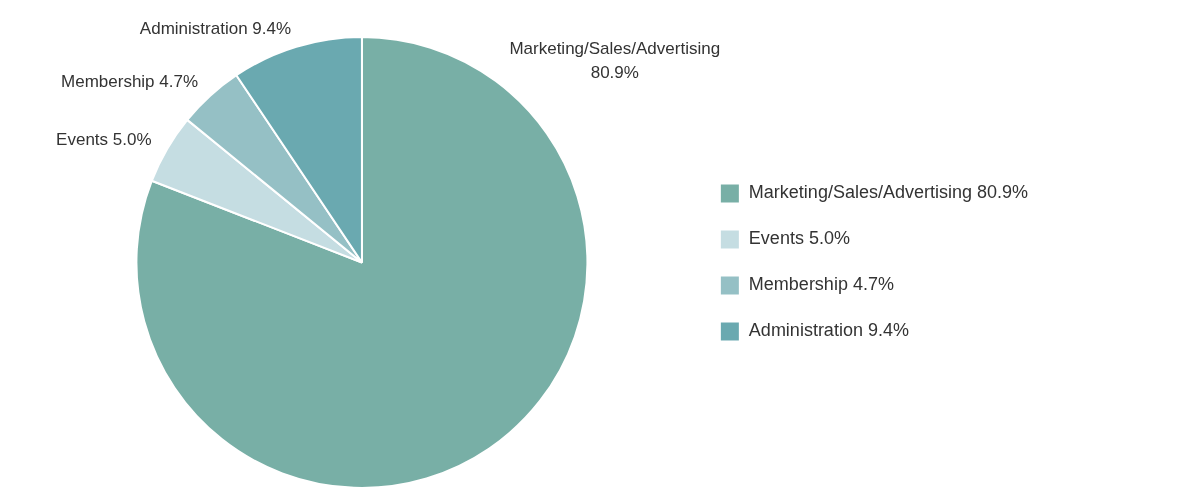 This screenshot has width=1188, height=491. I want to click on slice-label: Administration 9.4%, so click(215, 29).